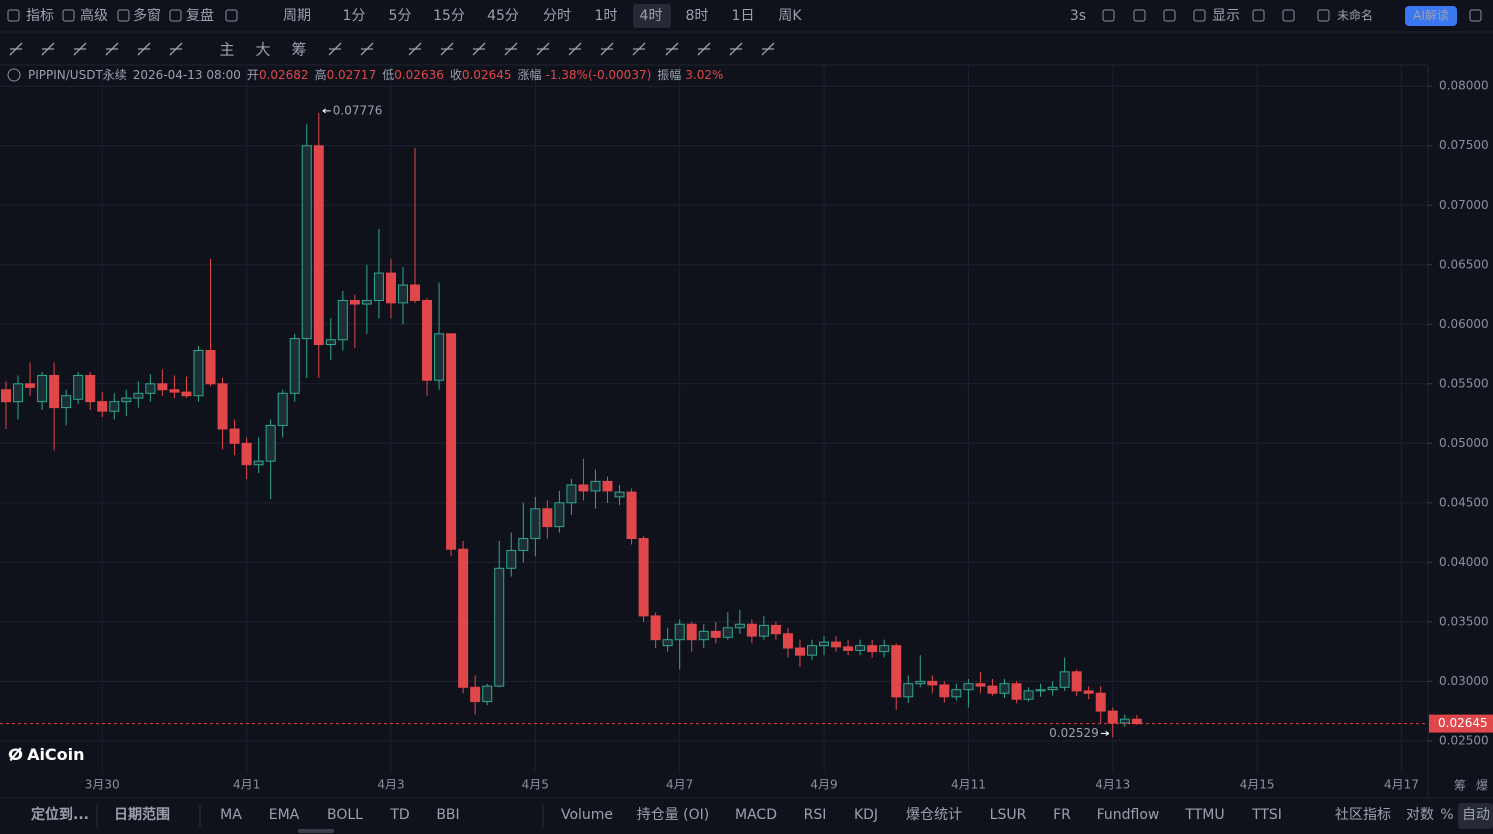 This screenshot has height=834, width=1493. What do you see at coordinates (1078, 16) in the screenshot?
I see `top-right-item: 3s` at bounding box center [1078, 16].